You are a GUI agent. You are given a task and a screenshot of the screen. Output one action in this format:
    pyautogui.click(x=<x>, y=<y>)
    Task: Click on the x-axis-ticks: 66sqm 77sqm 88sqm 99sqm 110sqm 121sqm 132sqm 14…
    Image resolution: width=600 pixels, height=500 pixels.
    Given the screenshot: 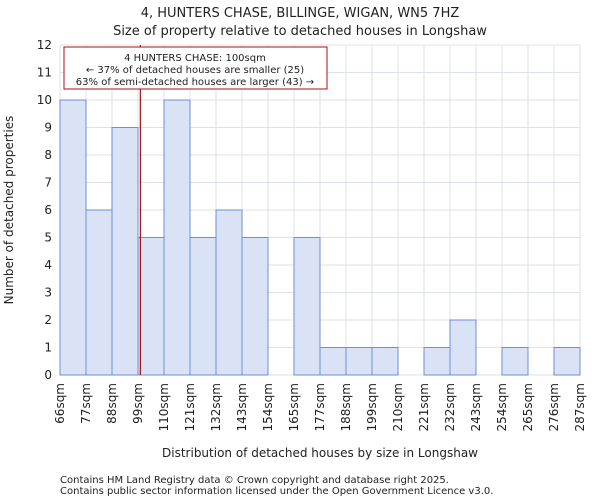 What is the action you would take?
    pyautogui.click(x=320, y=407)
    